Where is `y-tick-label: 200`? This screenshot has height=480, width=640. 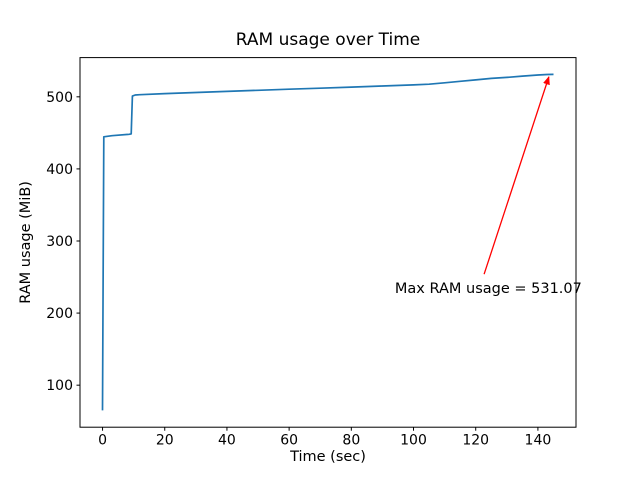
y-tick-label: 200 is located at coordinates (59, 314).